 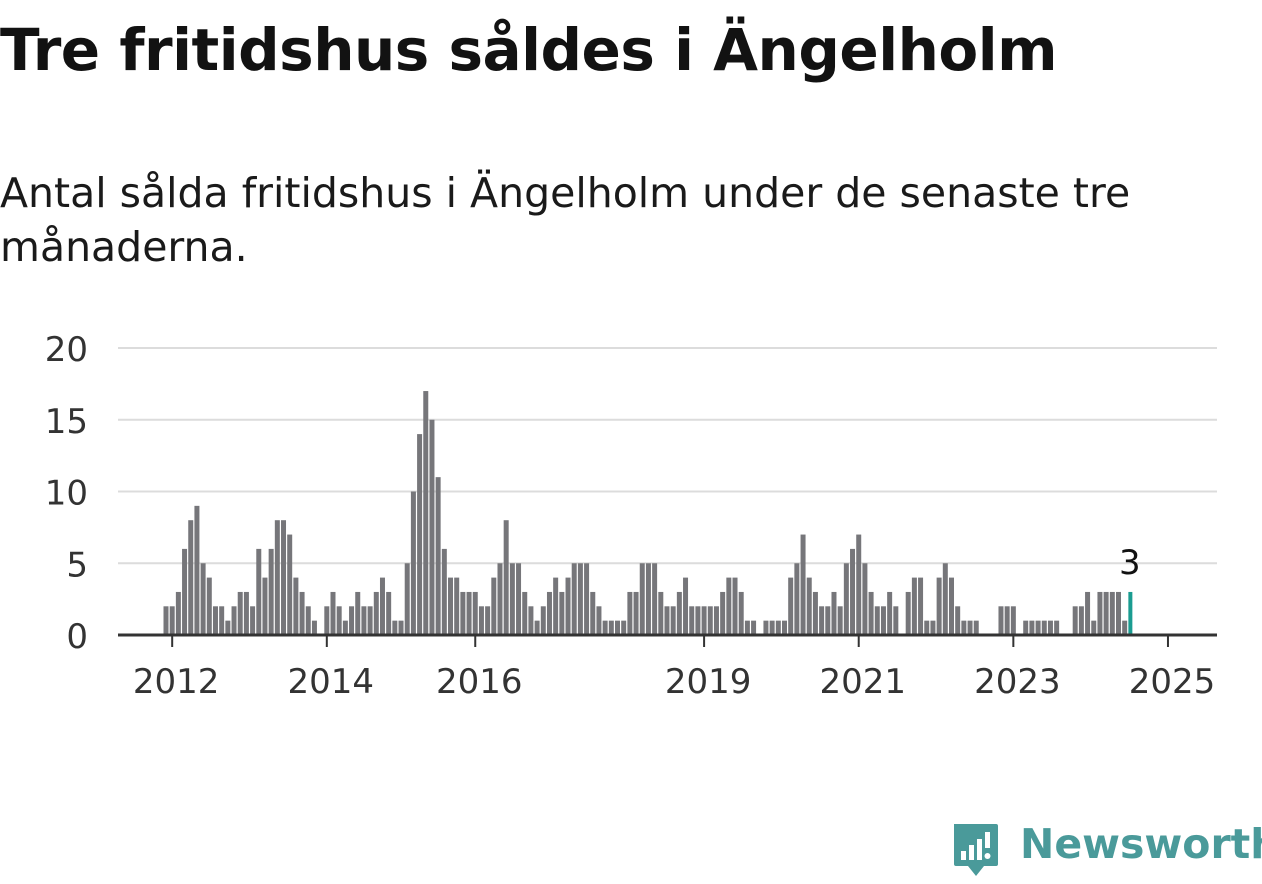 What do you see at coordinates (708, 682) in the screenshot?
I see `x-tick-label: 2019` at bounding box center [708, 682].